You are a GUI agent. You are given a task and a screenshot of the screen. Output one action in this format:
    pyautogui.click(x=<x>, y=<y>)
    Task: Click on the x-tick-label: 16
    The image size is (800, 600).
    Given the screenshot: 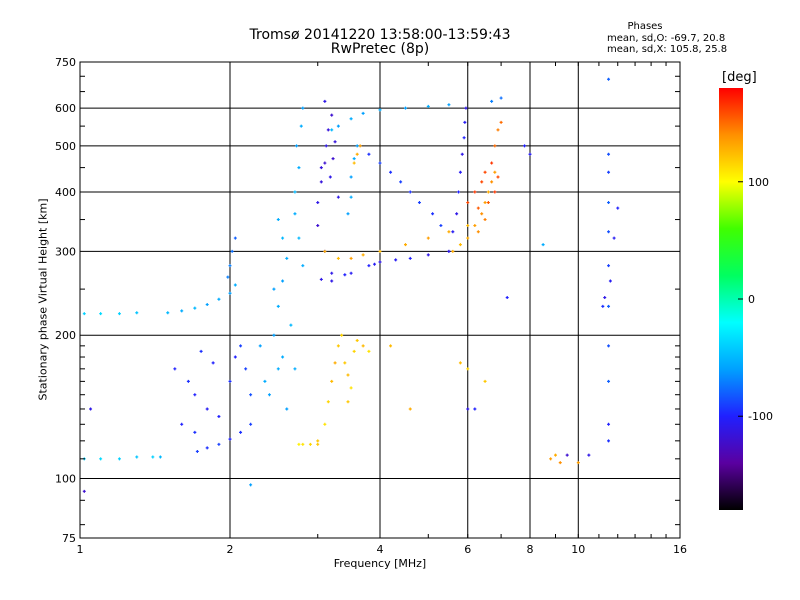 What is the action you would take?
    pyautogui.click(x=680, y=549)
    